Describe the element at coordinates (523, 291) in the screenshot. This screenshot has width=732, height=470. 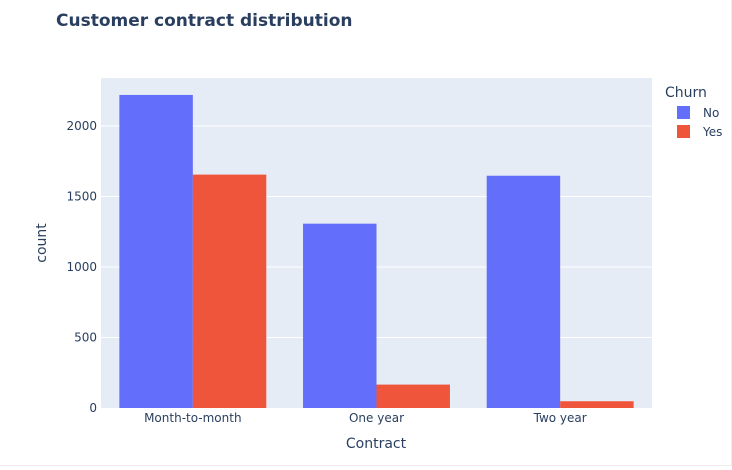
I see `bar-no-two-year` at that location.